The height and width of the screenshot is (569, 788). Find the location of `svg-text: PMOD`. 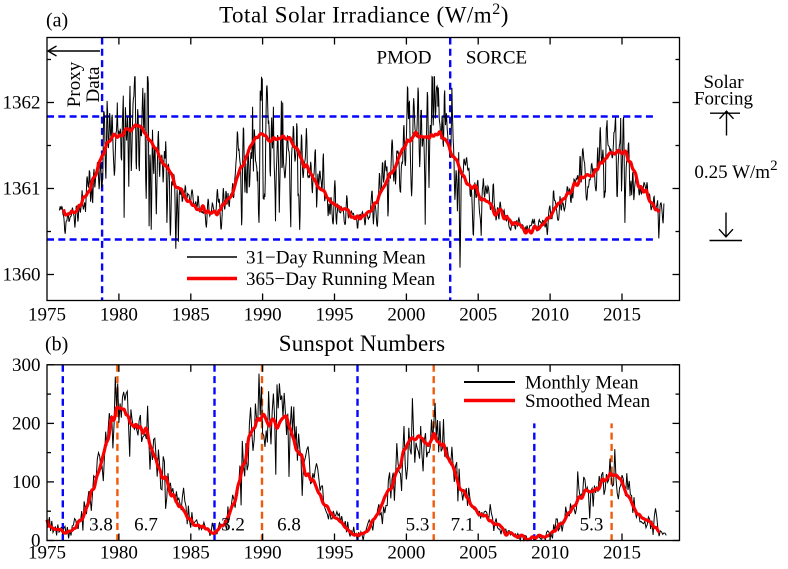

svg-text: PMOD is located at coordinates (404, 58).